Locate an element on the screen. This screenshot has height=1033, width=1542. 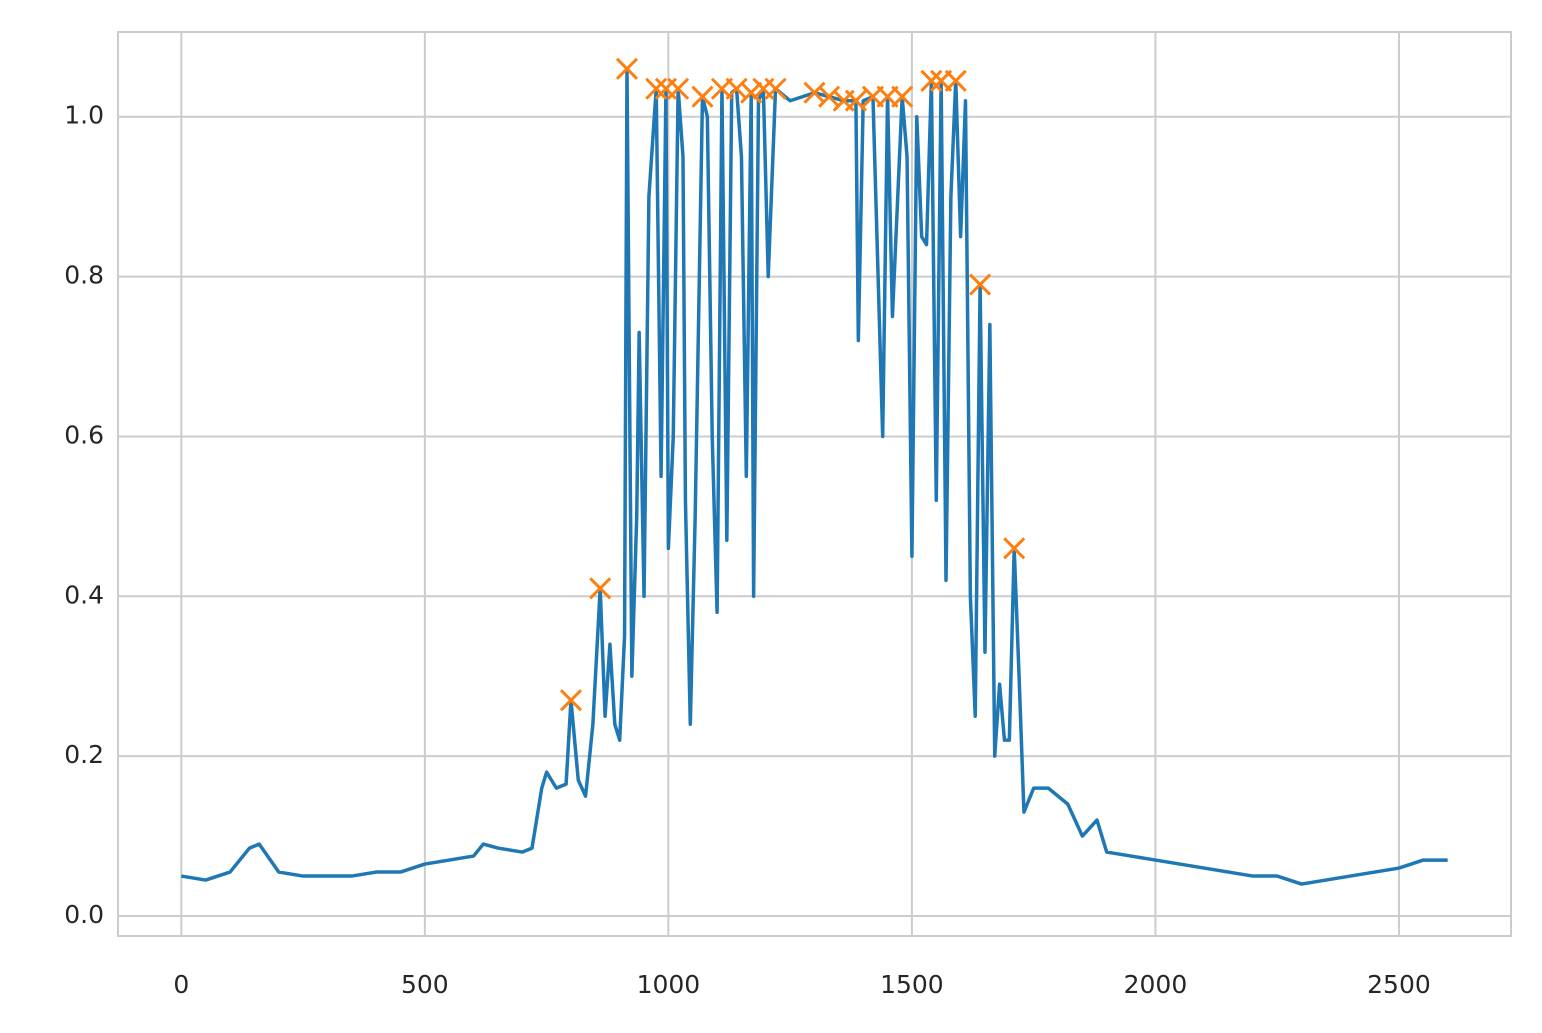
y-tick-label: 0.0 is located at coordinates (84, 914).